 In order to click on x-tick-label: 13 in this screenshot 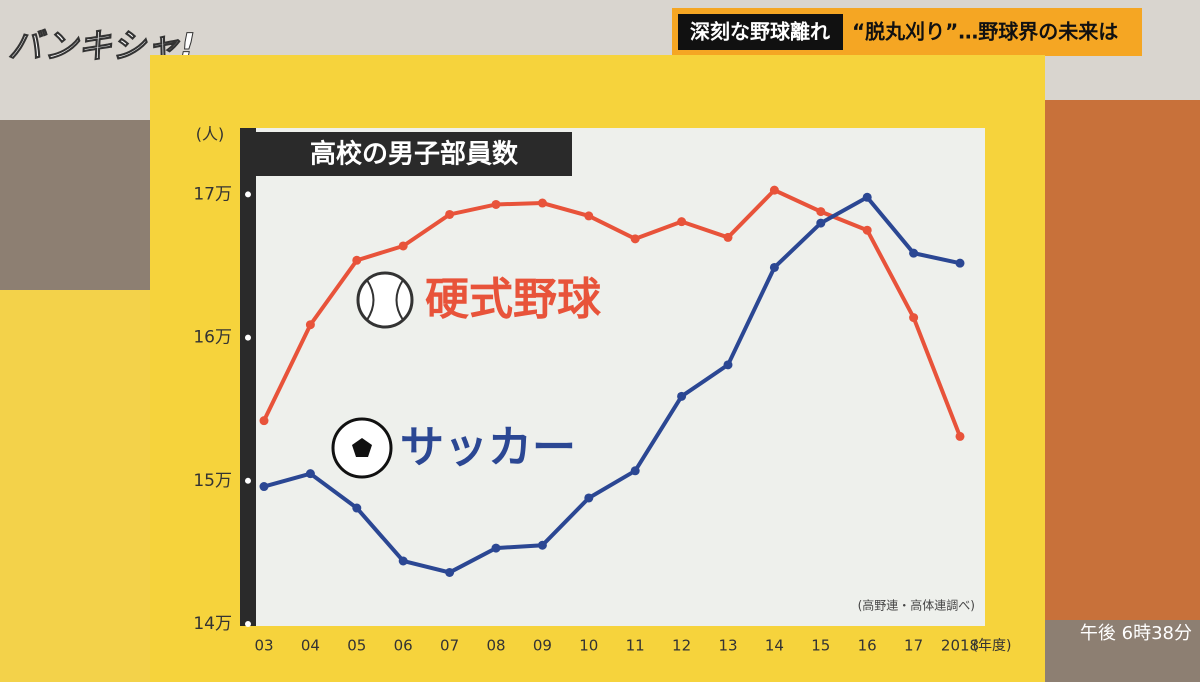, I will do `click(727, 646)`.